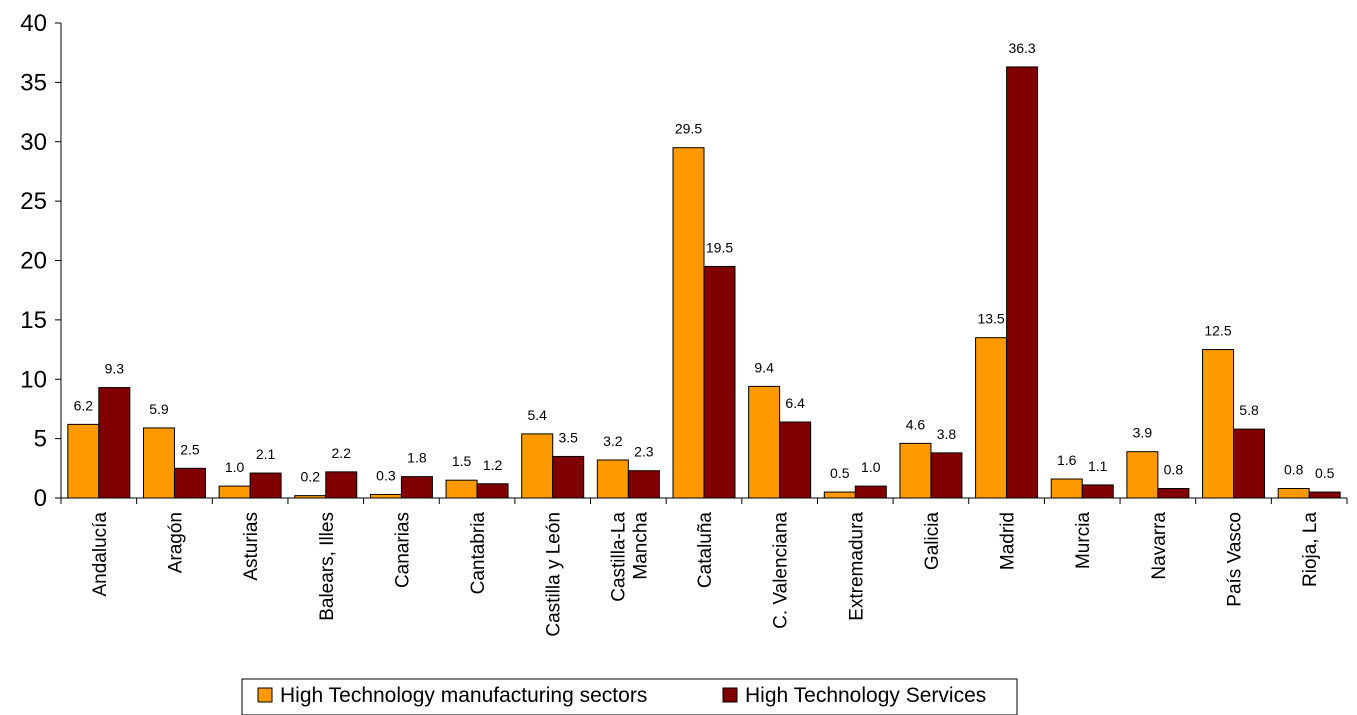  Describe the element at coordinates (386, 475) in the screenshot. I see `data-label: 0.3` at that location.